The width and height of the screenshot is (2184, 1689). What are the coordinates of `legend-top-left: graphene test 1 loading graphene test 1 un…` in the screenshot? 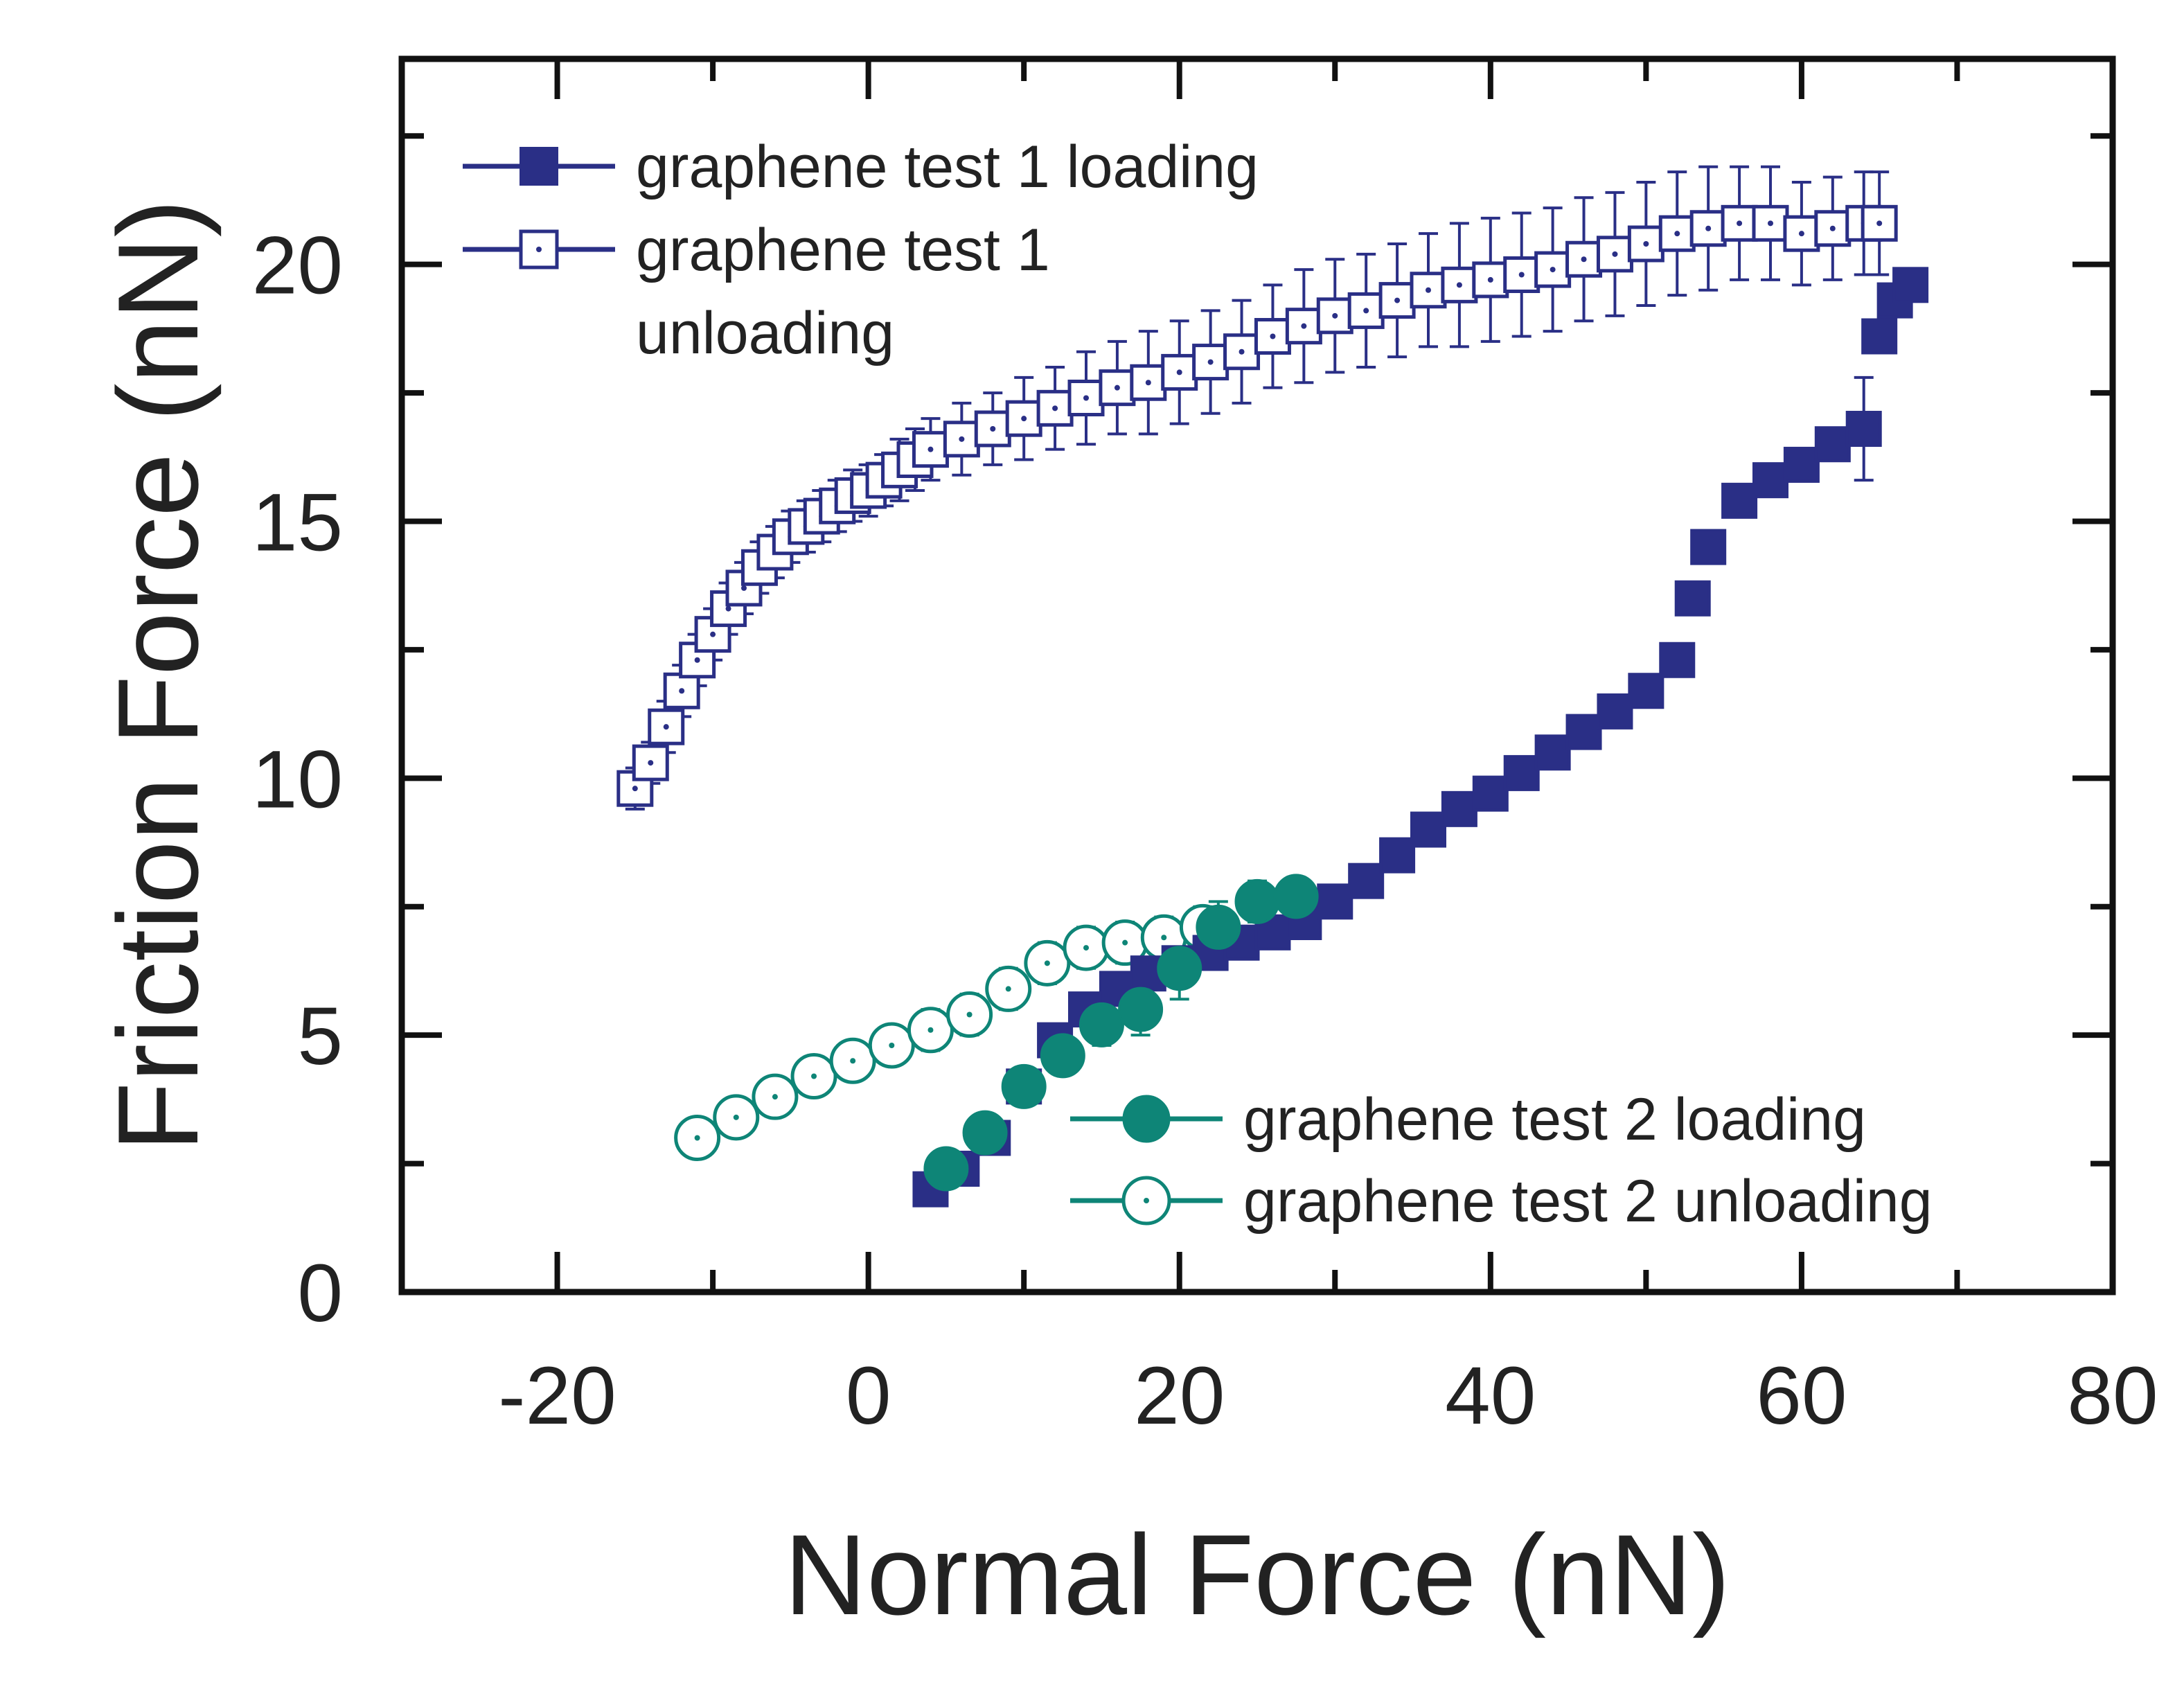 It's located at (861, 250).